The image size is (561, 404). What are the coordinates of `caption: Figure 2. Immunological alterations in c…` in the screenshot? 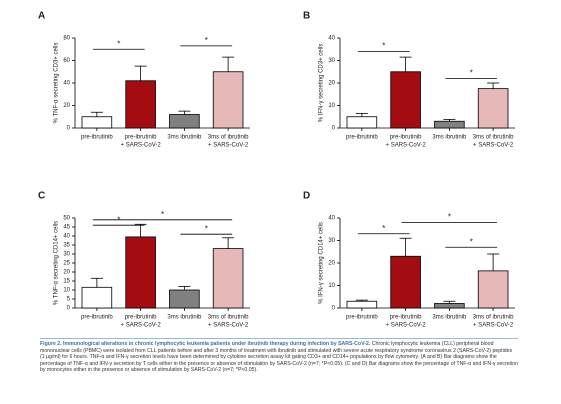 It's located at (279, 356).